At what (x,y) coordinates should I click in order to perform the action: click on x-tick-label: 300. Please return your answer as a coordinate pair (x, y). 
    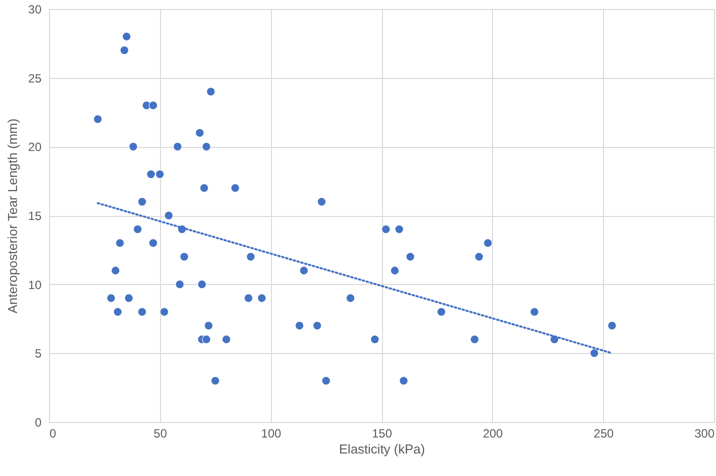
    Looking at the image, I should click on (704, 433).